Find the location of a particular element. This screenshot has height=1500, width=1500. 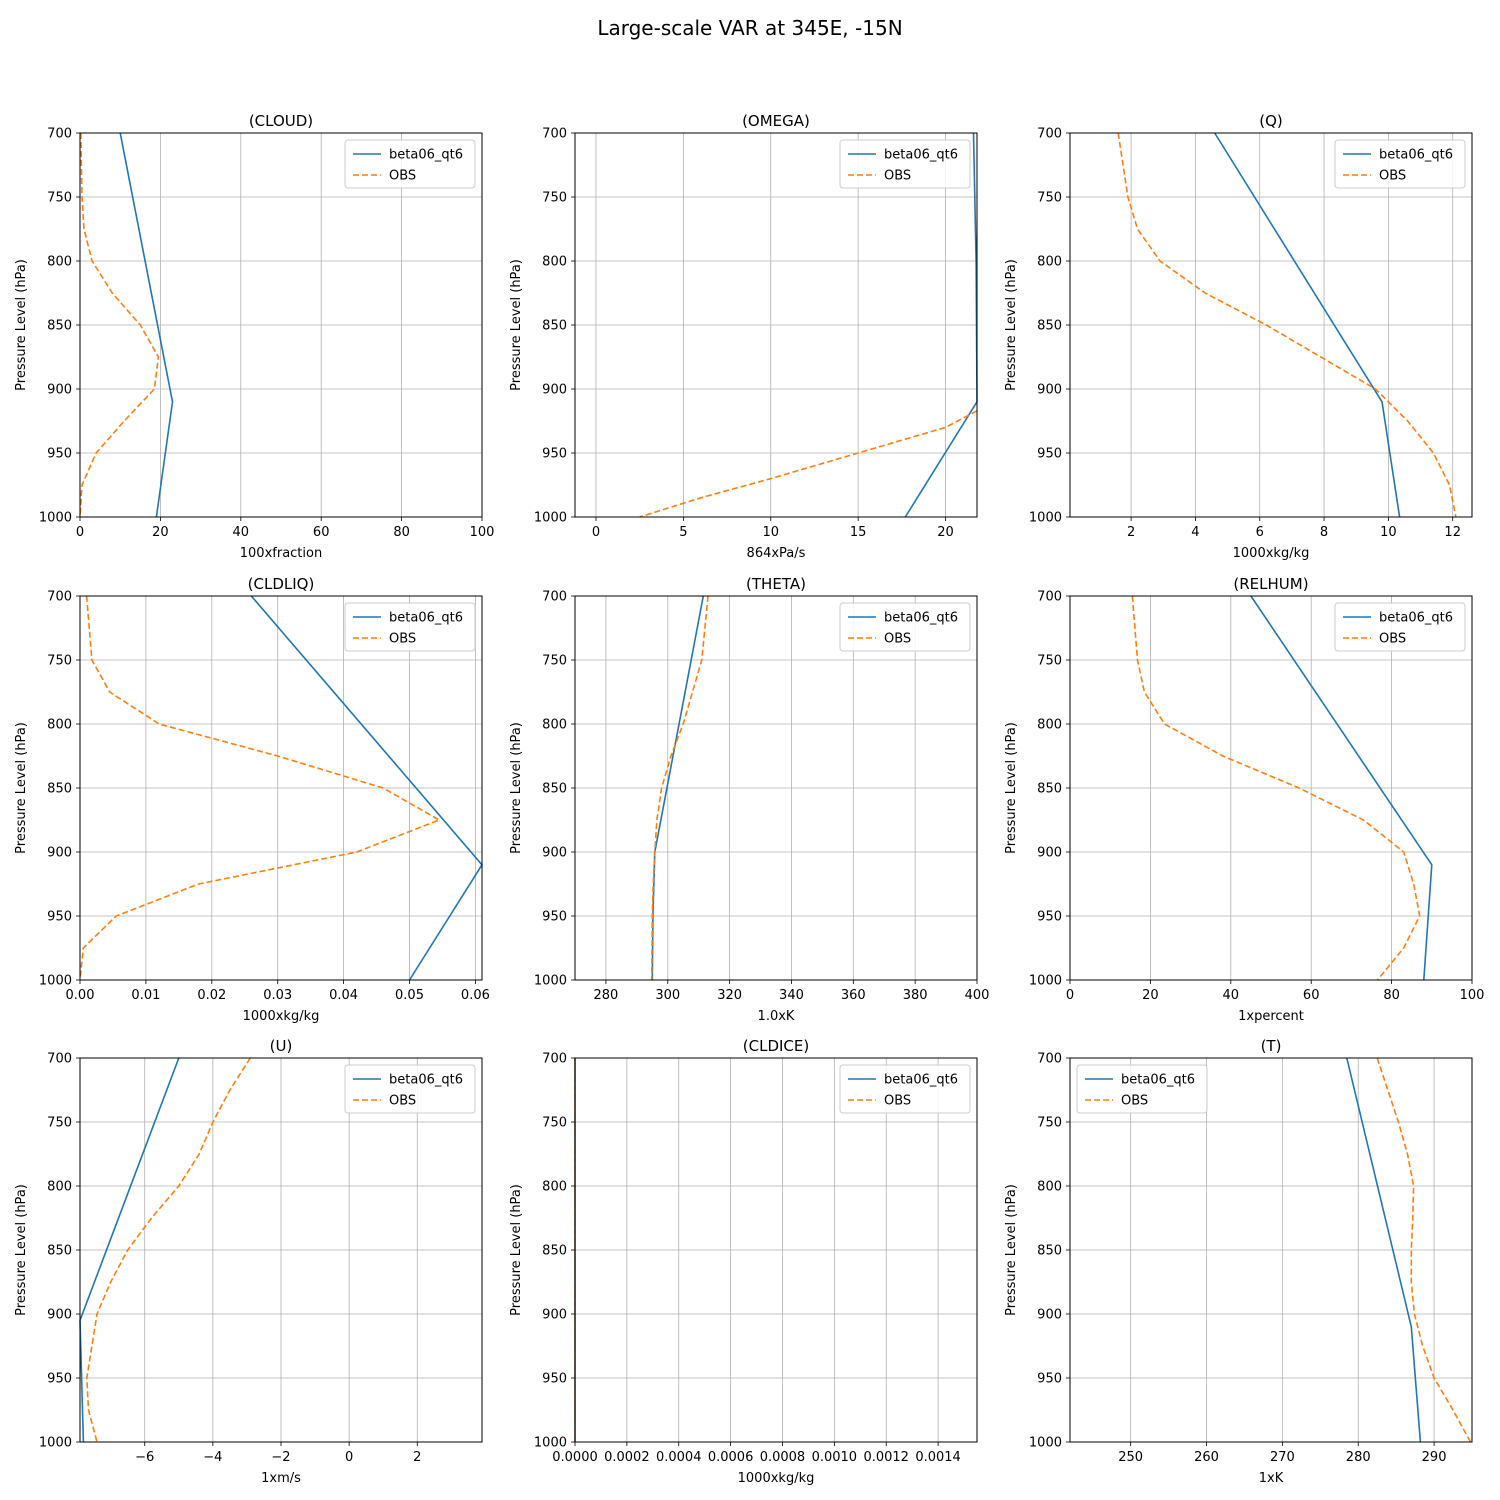

x-tick-label: 360 is located at coordinates (853, 995).